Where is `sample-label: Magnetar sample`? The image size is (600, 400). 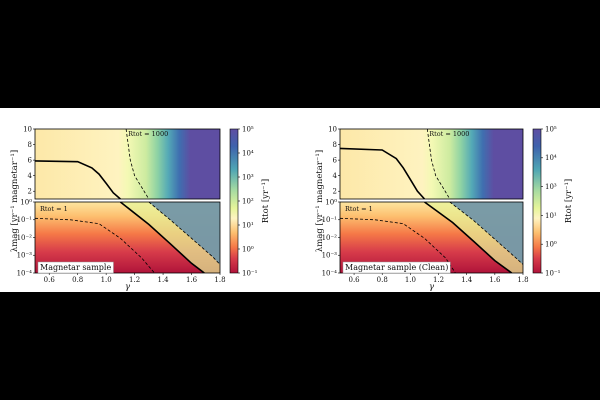
sample-label: Magnetar sample is located at coordinates (75, 267).